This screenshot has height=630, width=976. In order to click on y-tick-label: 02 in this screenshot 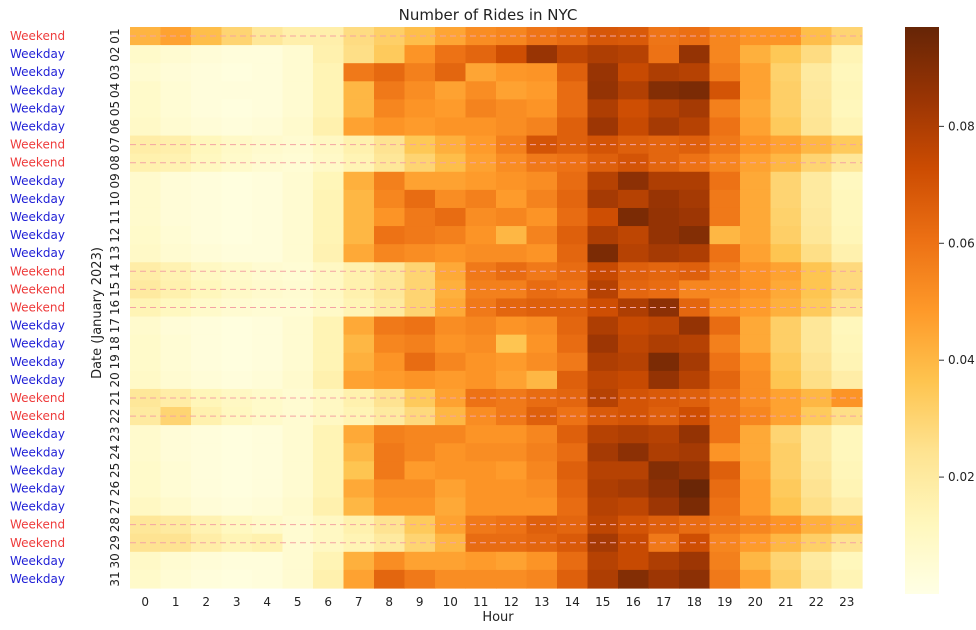, I will do `click(115, 54)`.